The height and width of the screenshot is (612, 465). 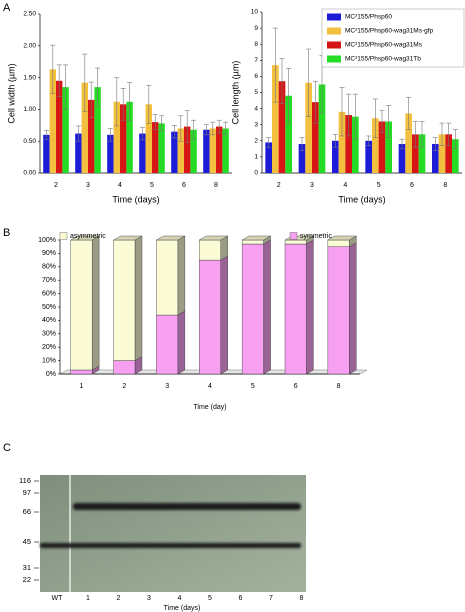 I want to click on y-axis-label: Cell length (µm), so click(x=235, y=93).